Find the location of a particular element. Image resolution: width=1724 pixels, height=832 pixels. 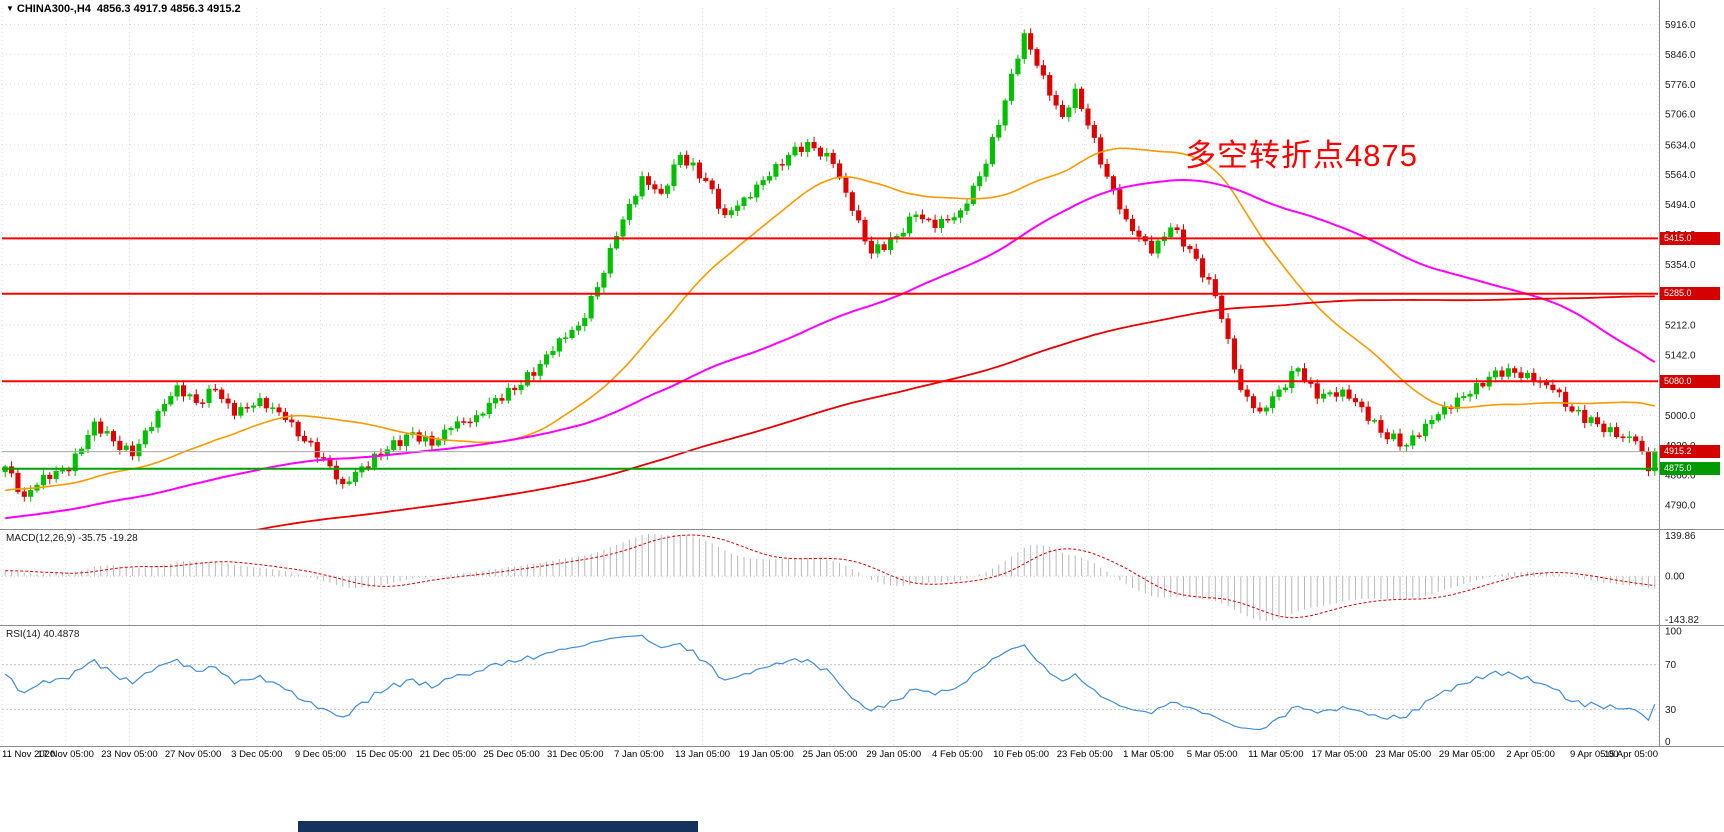

svg-text: 5000.0 is located at coordinates (1680, 416).